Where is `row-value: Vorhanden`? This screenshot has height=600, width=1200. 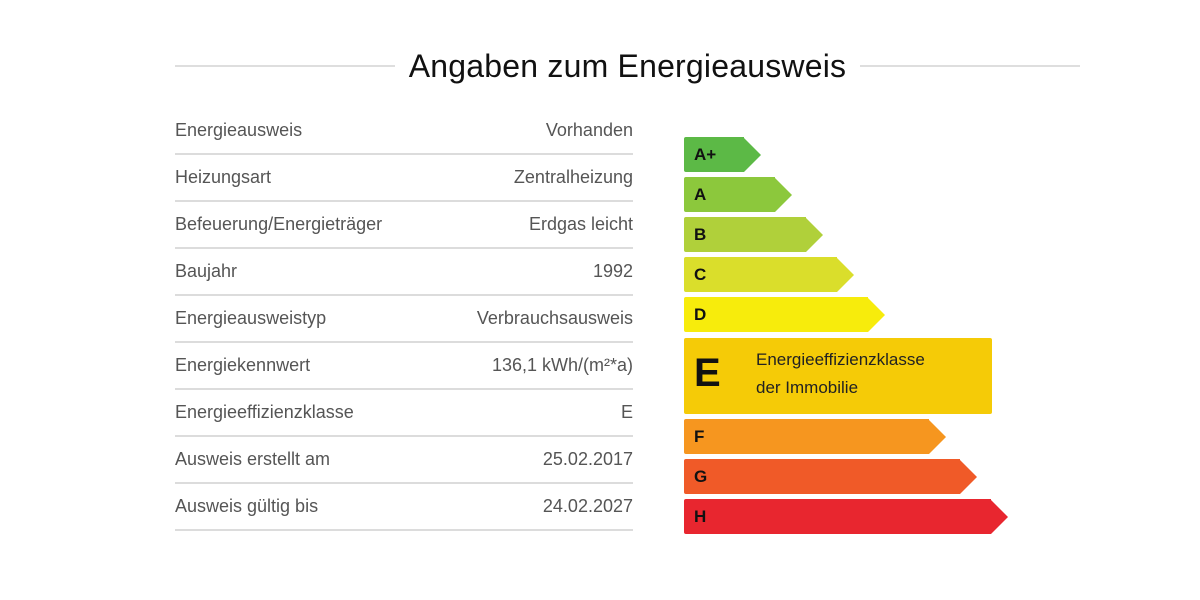 row-value: Vorhanden is located at coordinates (589, 130).